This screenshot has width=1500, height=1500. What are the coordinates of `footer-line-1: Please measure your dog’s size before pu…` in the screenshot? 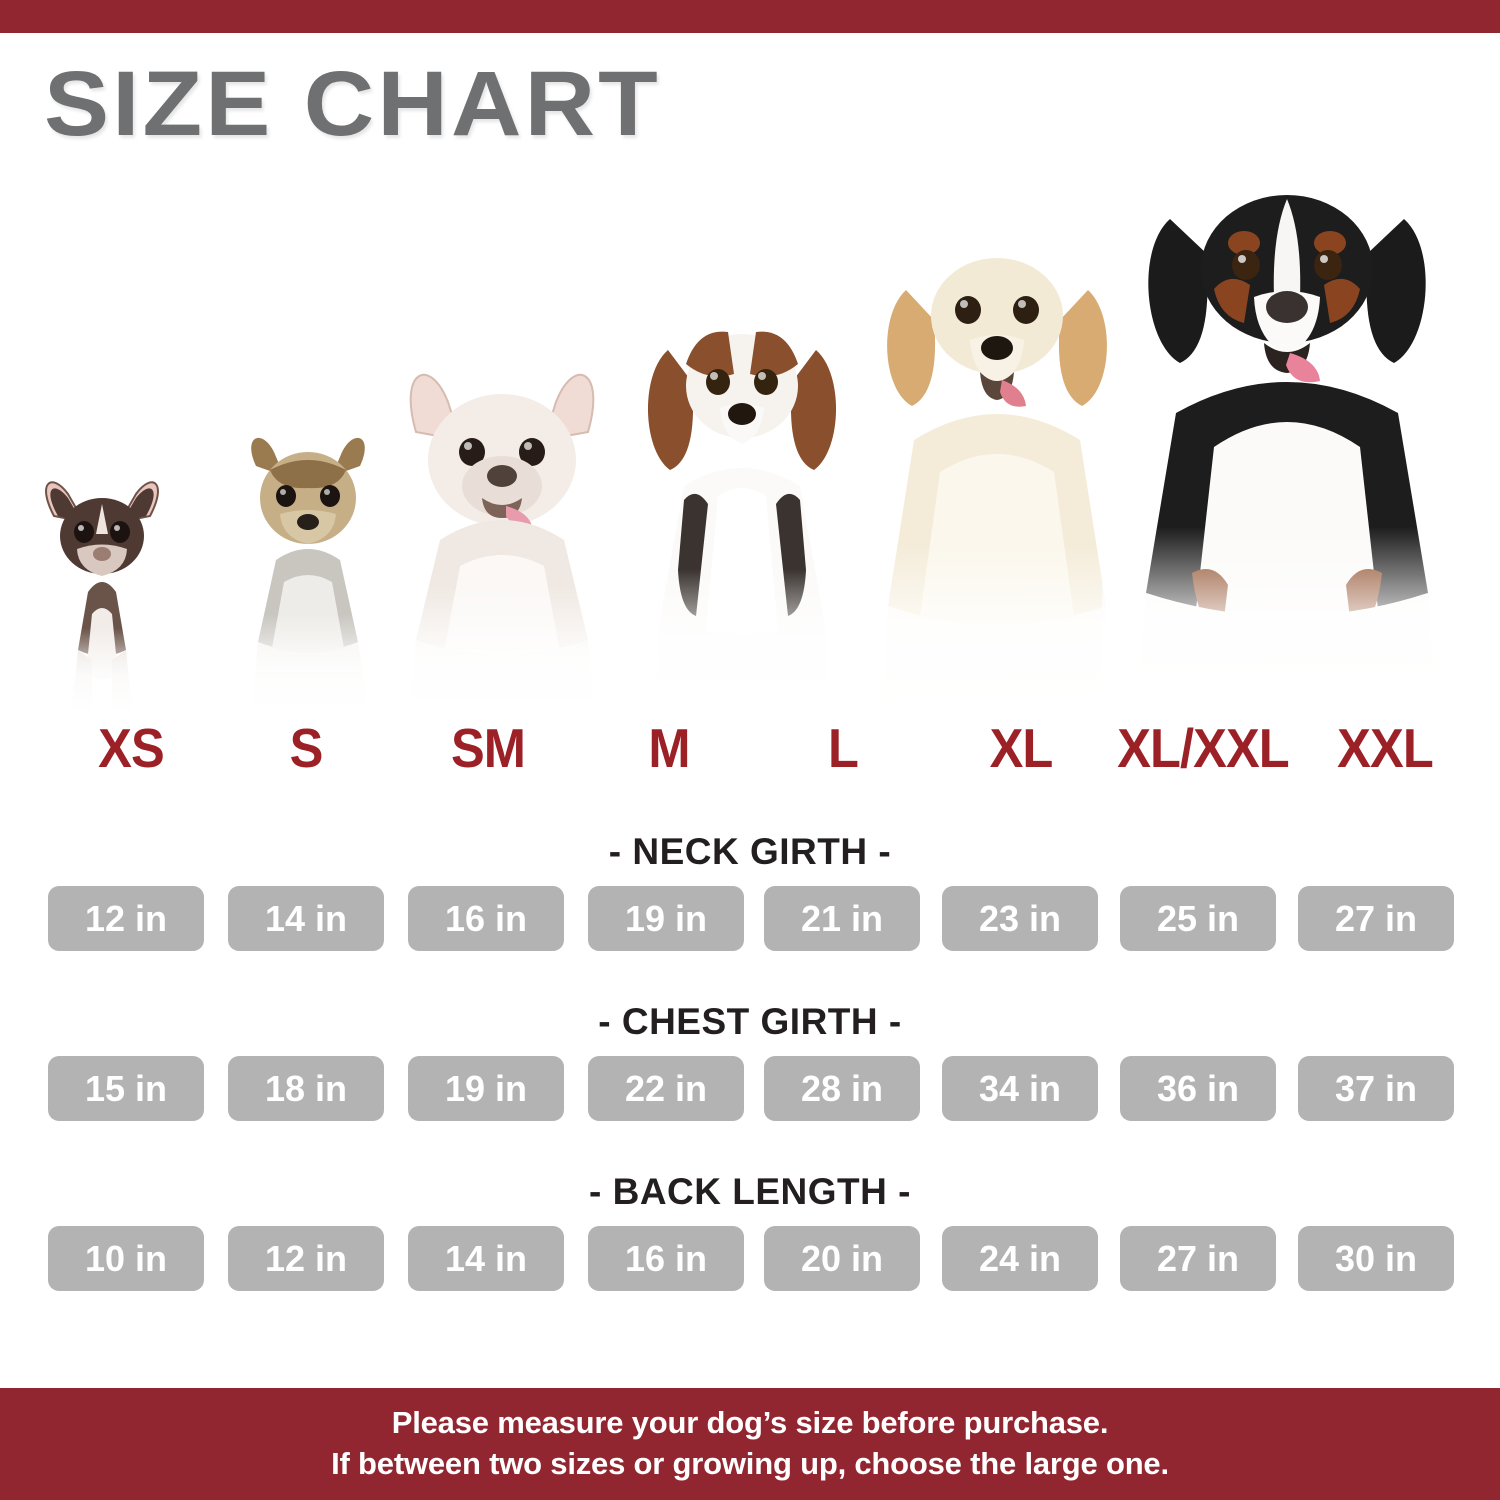 It's located at (750, 1423).